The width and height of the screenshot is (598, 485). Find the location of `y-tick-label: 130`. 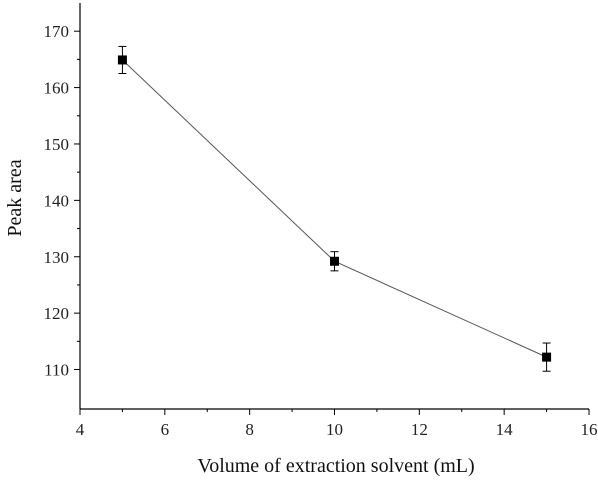

y-tick-label: 130 is located at coordinates (57, 257).